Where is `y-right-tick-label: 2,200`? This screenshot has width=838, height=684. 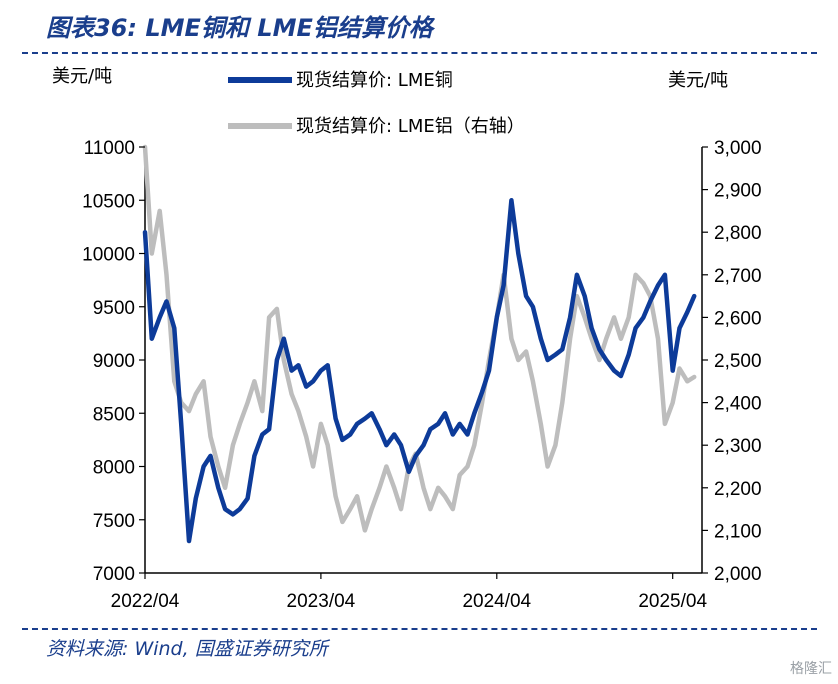
y-right-tick-label: 2,200 is located at coordinates (738, 489).